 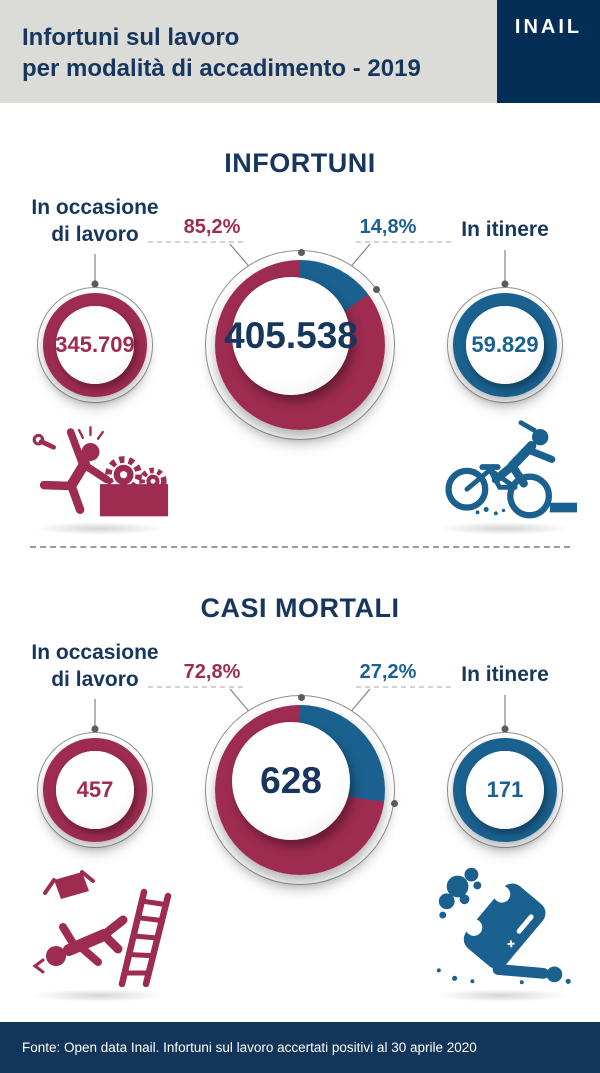 What do you see at coordinates (300, 547) in the screenshot?
I see `dashed-divider` at bounding box center [300, 547].